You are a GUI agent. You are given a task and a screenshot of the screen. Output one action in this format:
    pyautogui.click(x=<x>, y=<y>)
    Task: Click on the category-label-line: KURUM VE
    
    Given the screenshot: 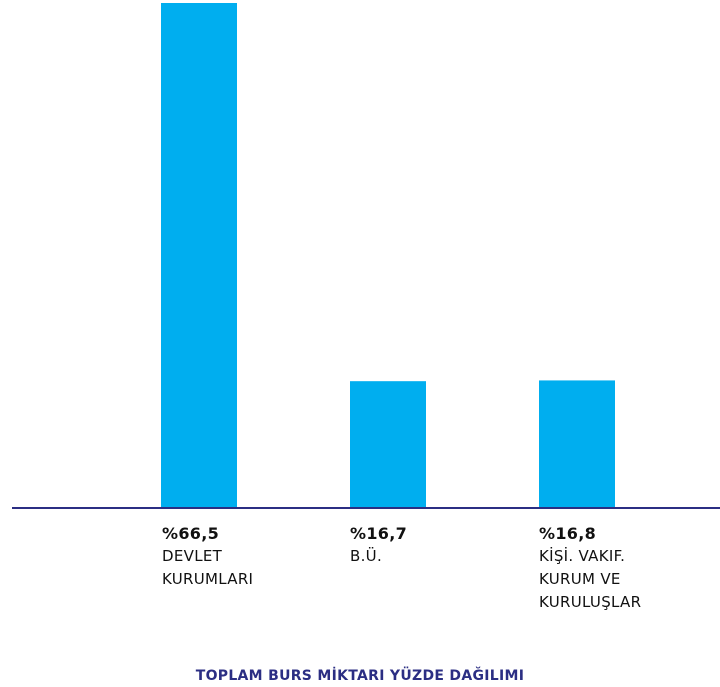 What is the action you would take?
    pyautogui.click(x=580, y=579)
    